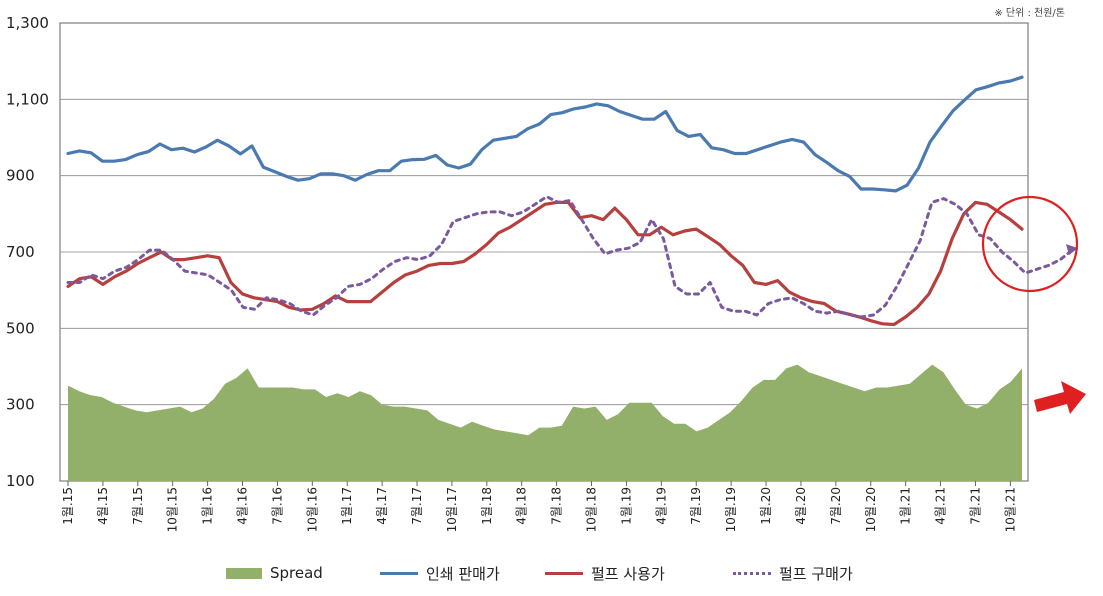  Describe the element at coordinates (522, 506) in the screenshot. I see `x-tick-label: 4월.18` at that location.